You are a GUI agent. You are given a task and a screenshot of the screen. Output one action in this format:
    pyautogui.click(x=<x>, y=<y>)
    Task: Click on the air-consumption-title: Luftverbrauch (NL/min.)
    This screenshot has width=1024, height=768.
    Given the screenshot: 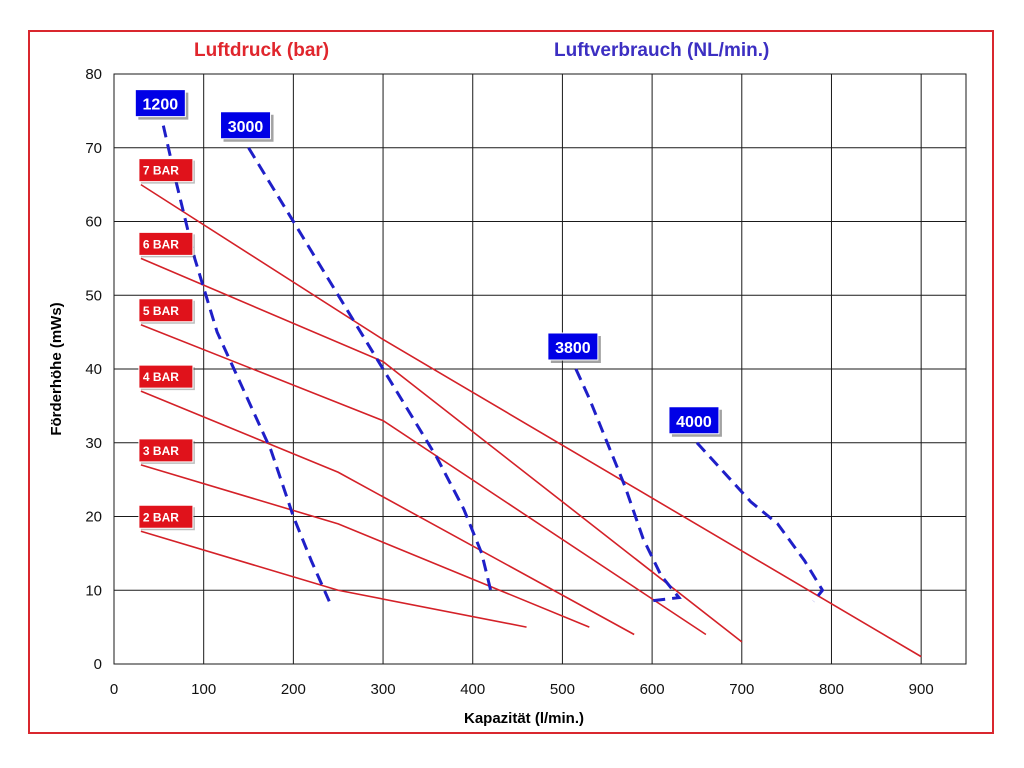 What is the action you would take?
    pyautogui.click(x=662, y=50)
    